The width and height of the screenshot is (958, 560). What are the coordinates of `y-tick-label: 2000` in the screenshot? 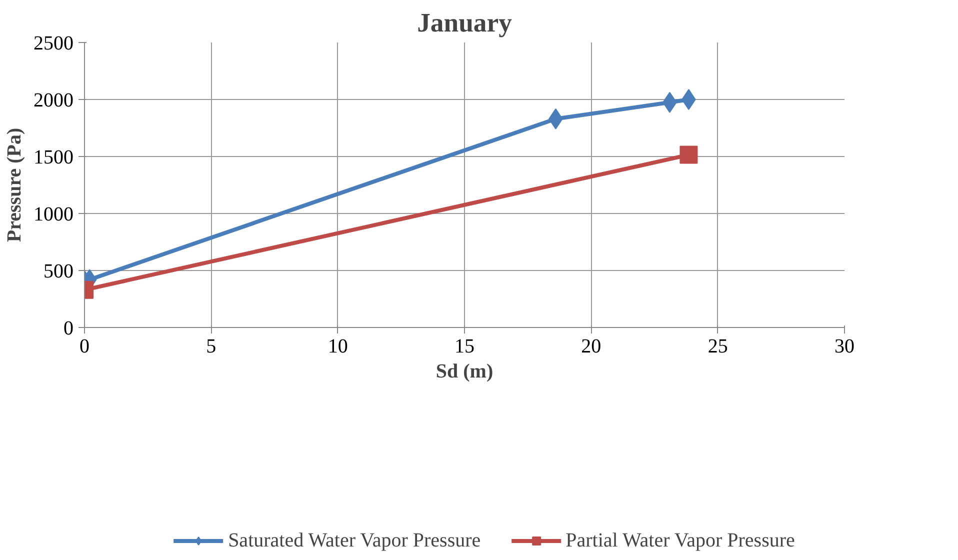 It's located at (54, 101).